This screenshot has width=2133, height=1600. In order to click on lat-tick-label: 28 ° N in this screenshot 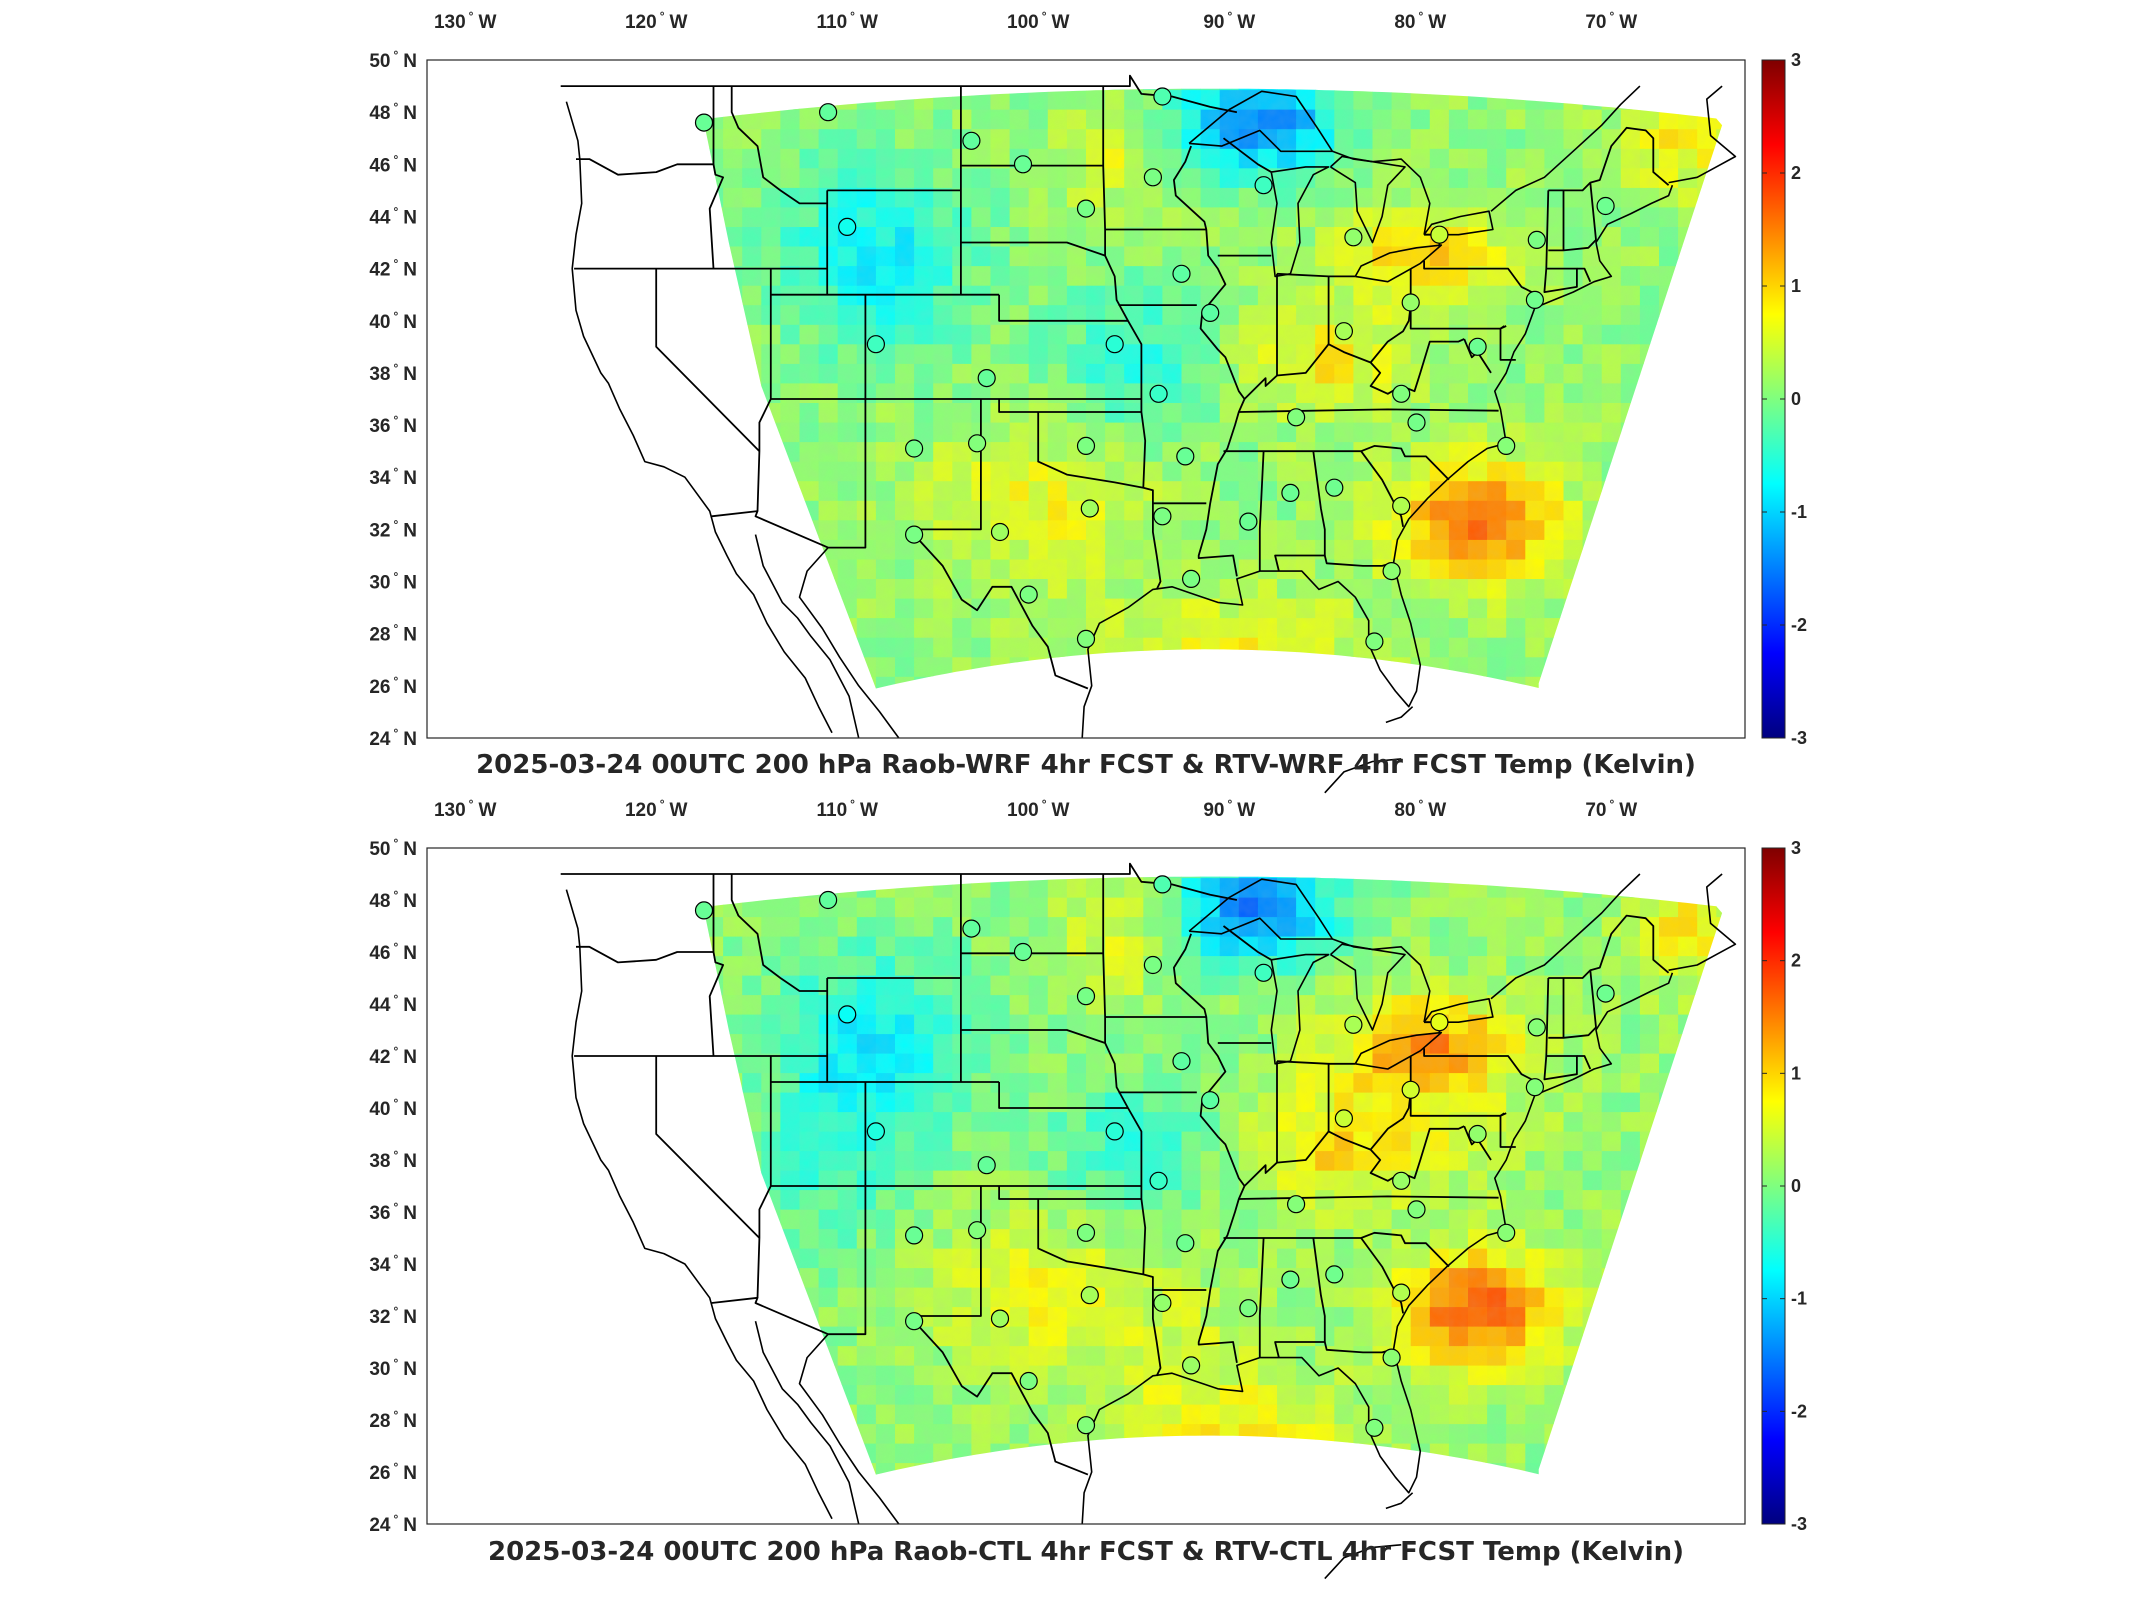, I will do `click(393, 1420)`.